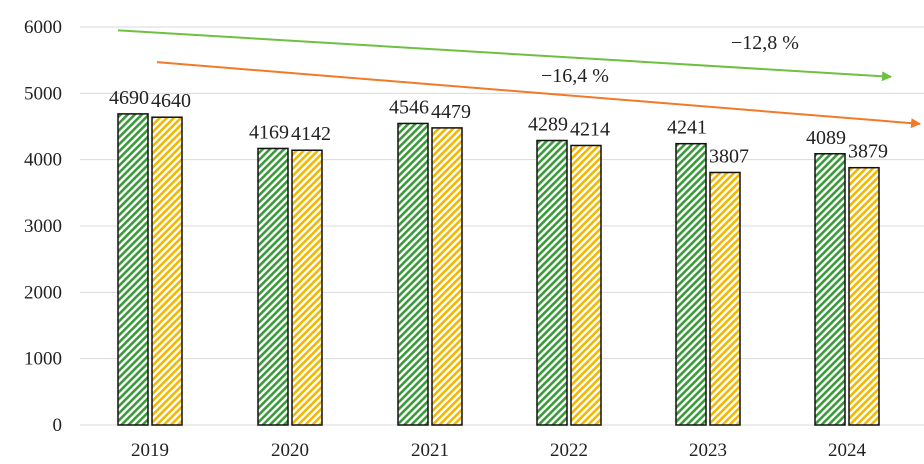 The width and height of the screenshot is (924, 464). What do you see at coordinates (847, 450) in the screenshot?
I see `x-tick-label: 2024` at bounding box center [847, 450].